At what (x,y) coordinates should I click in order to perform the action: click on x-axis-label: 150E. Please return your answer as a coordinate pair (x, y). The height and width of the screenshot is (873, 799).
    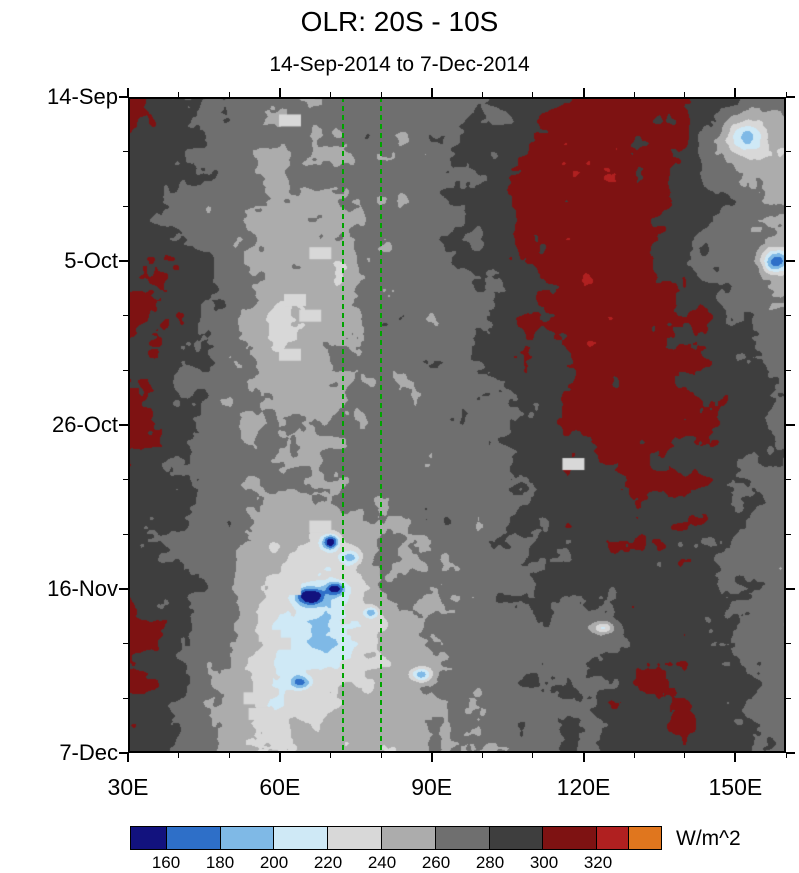
    Looking at the image, I should click on (735, 787).